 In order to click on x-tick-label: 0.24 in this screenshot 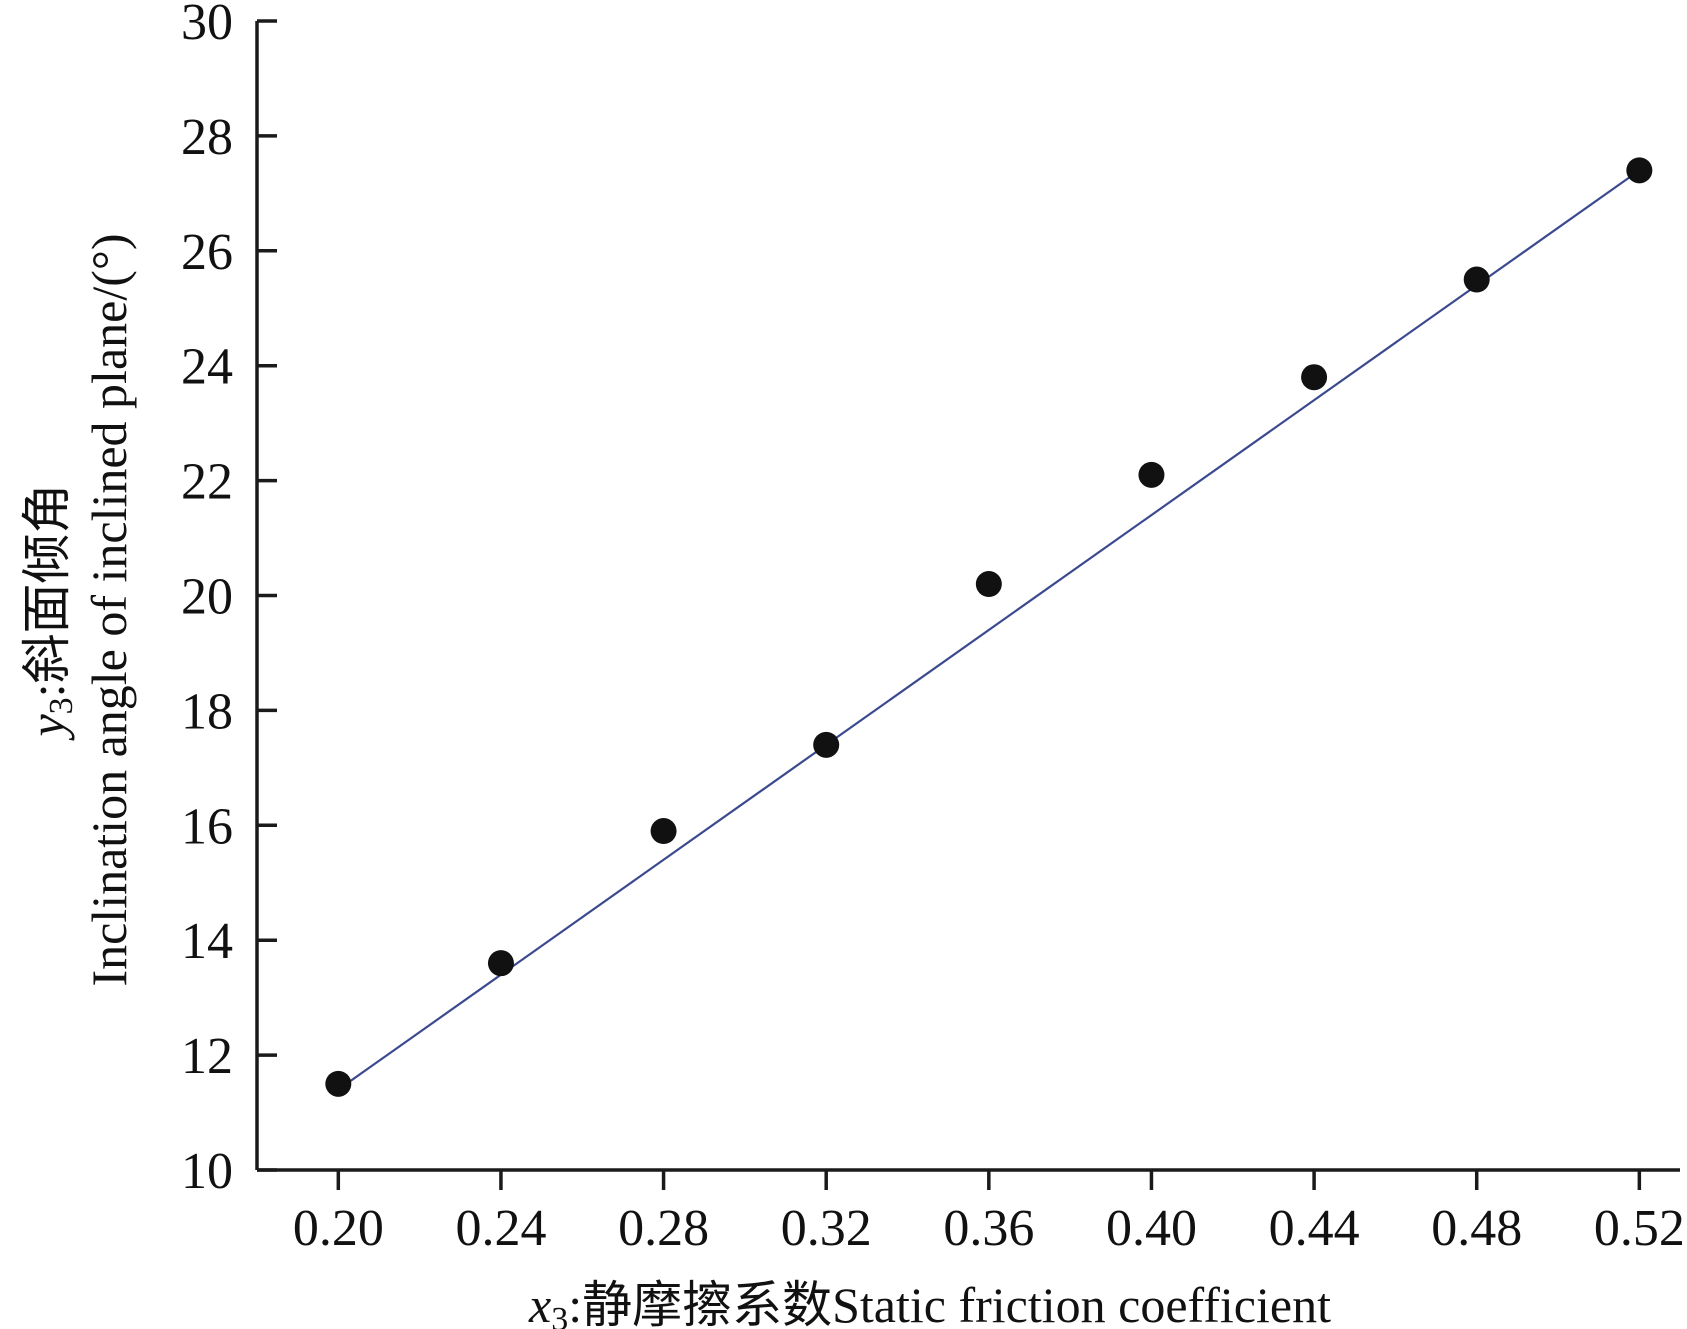, I will do `click(500, 1228)`.